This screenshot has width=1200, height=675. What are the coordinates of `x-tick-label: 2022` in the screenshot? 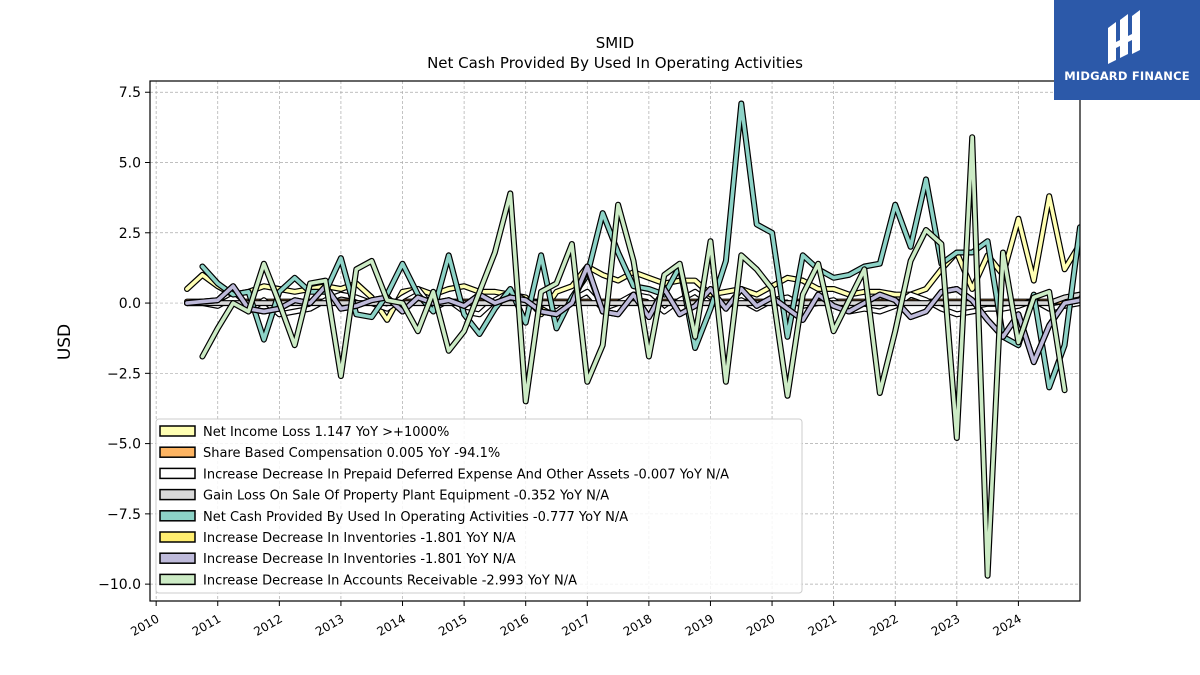 It's located at (883, 624).